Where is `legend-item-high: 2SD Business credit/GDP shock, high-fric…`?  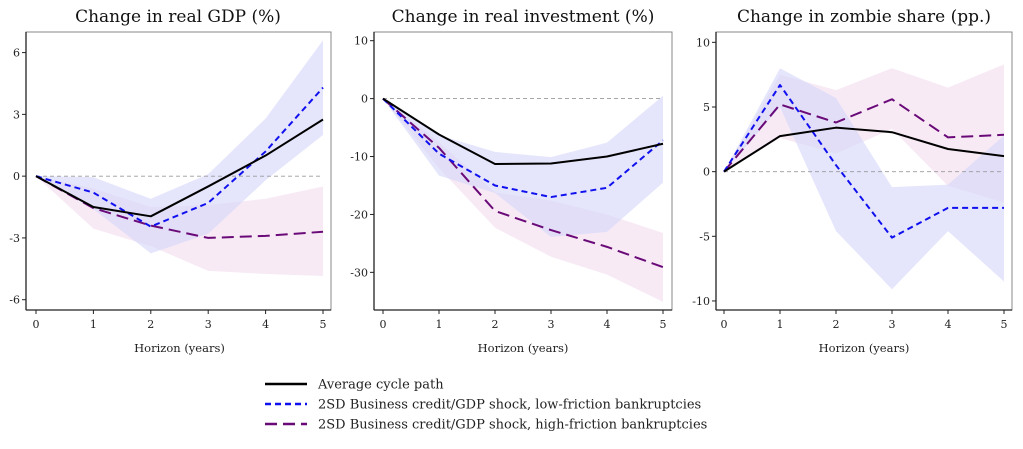
legend-item-high: 2SD Business credit/GDP shock, high-fric… is located at coordinates (486, 425).